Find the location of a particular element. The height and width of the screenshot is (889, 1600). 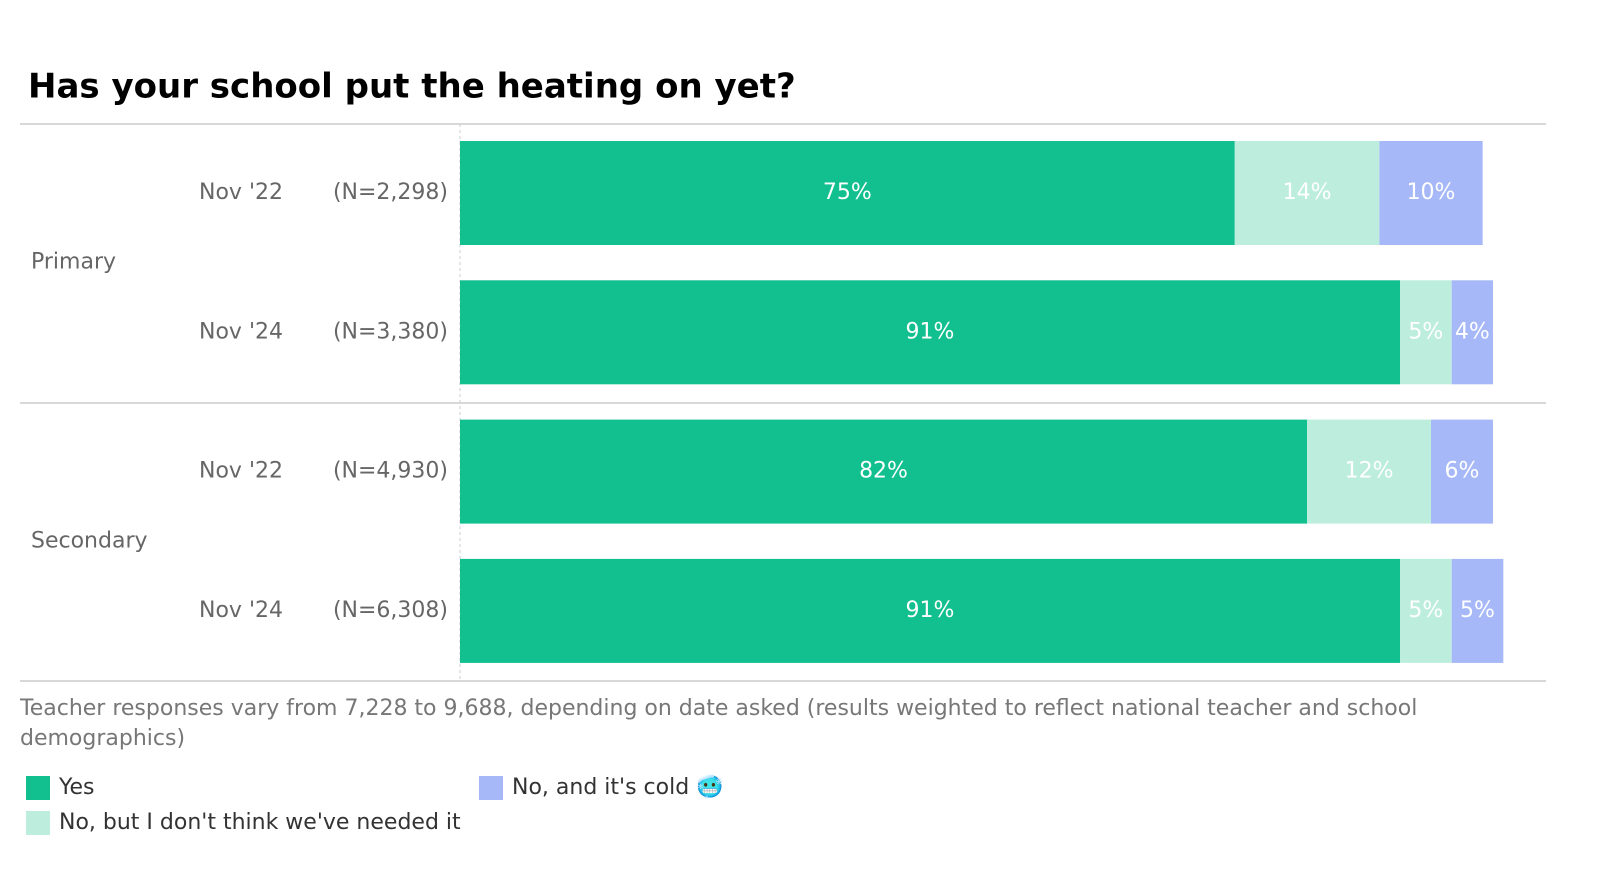

value-label: 6% is located at coordinates (1462, 471).